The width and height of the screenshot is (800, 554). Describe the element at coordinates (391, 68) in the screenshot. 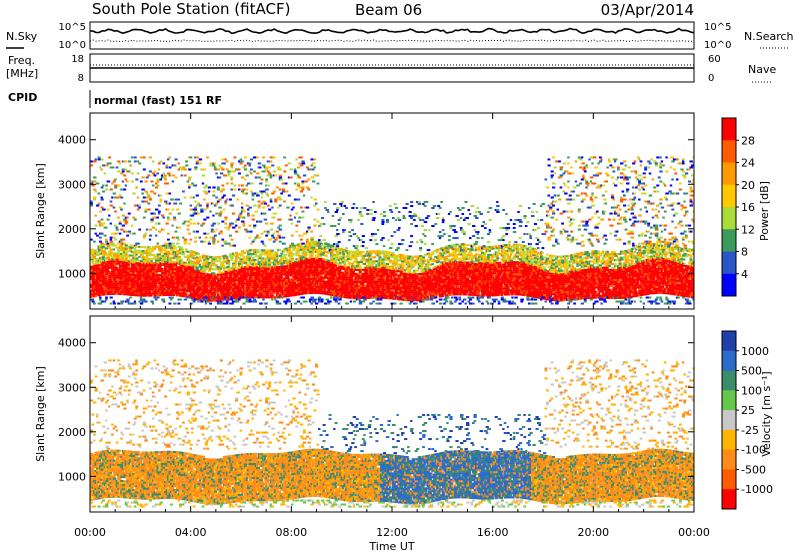

I see `frequency-panel: 18 8 60 0 Freq. [MHz] Nave` at that location.